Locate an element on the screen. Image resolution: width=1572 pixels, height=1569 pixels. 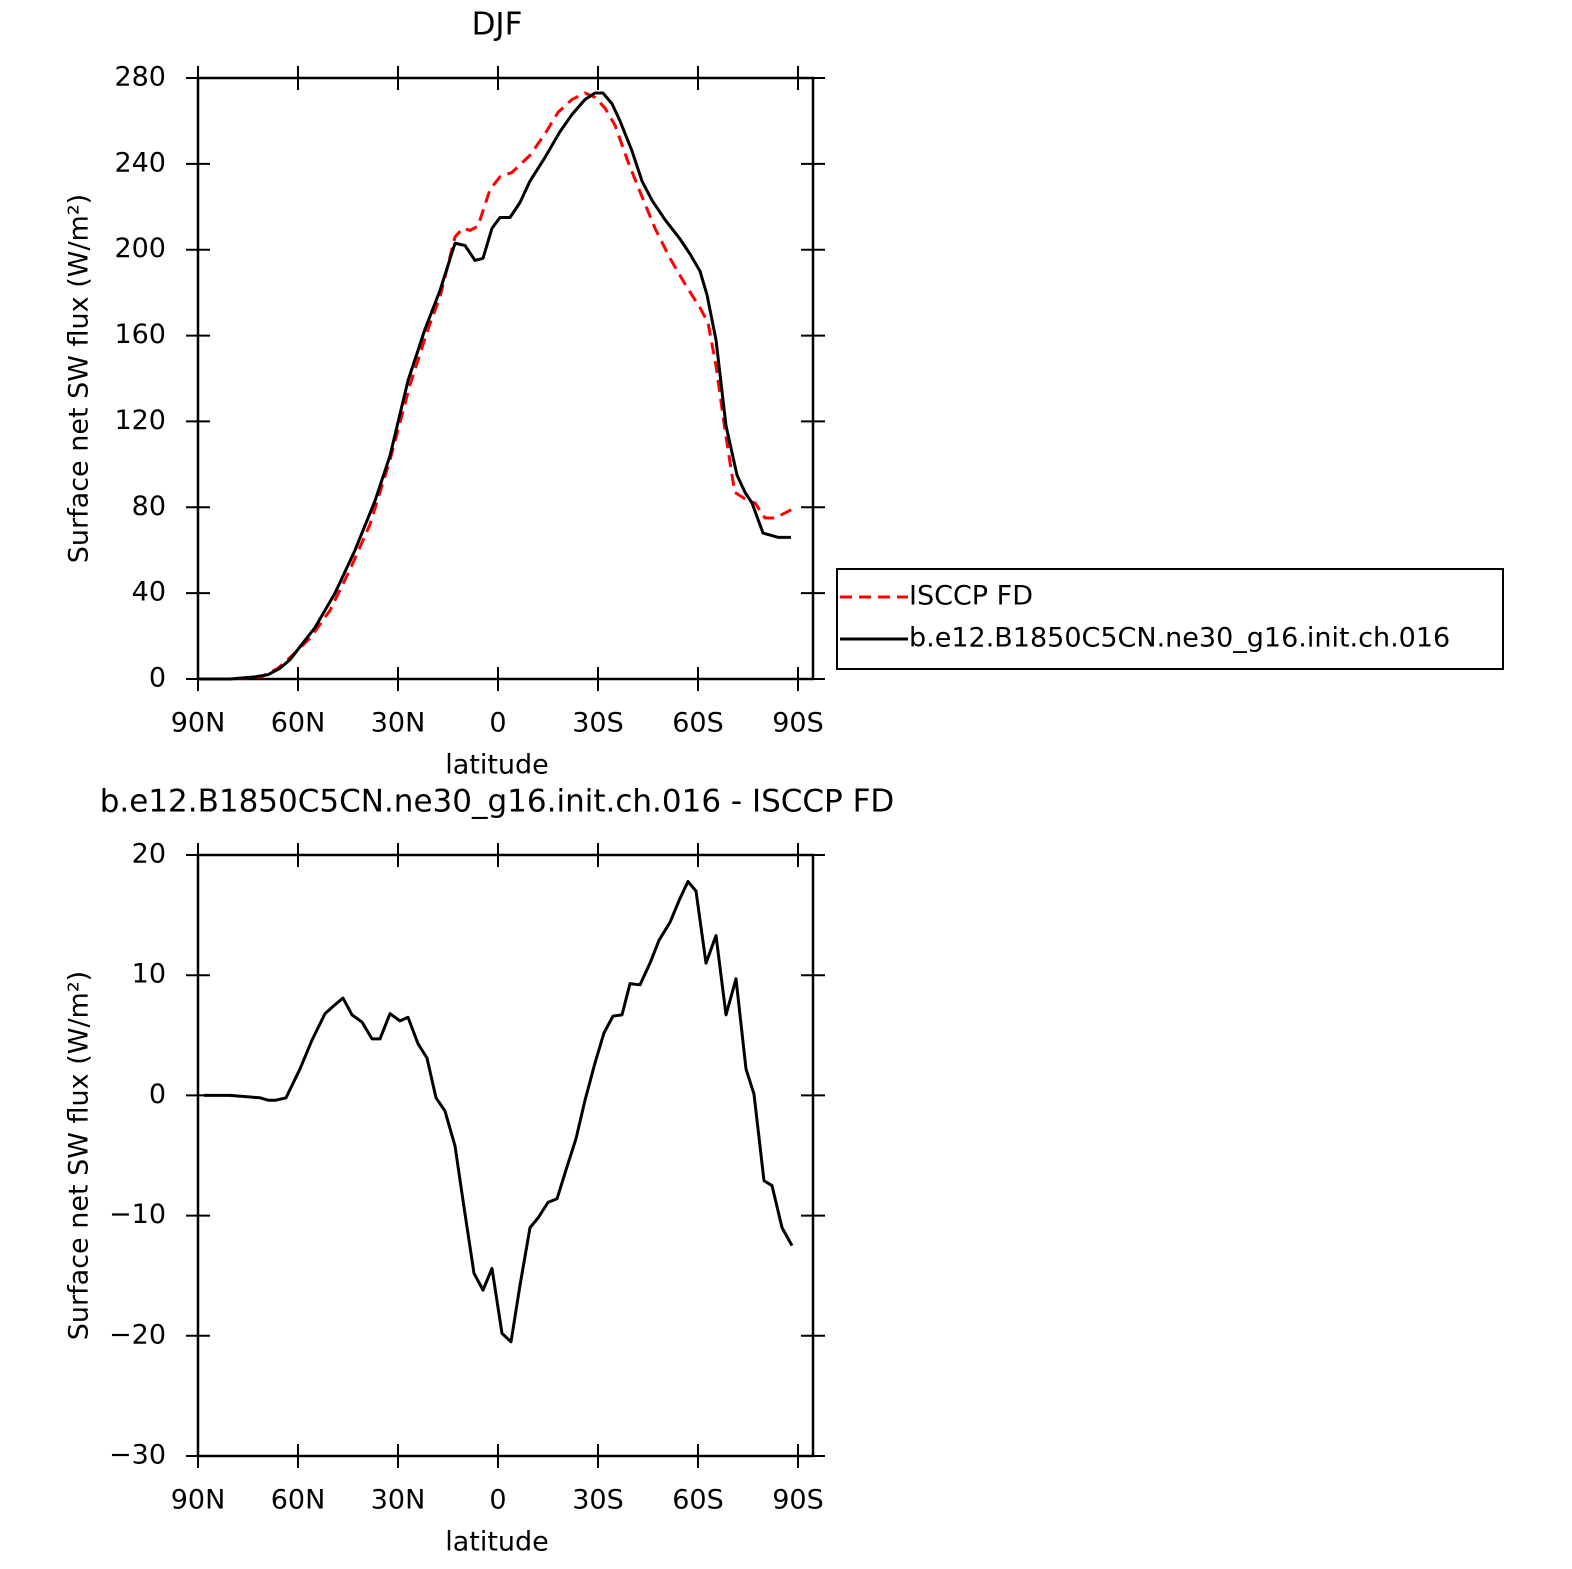
y-tick-label: 80 is located at coordinates (149, 506).